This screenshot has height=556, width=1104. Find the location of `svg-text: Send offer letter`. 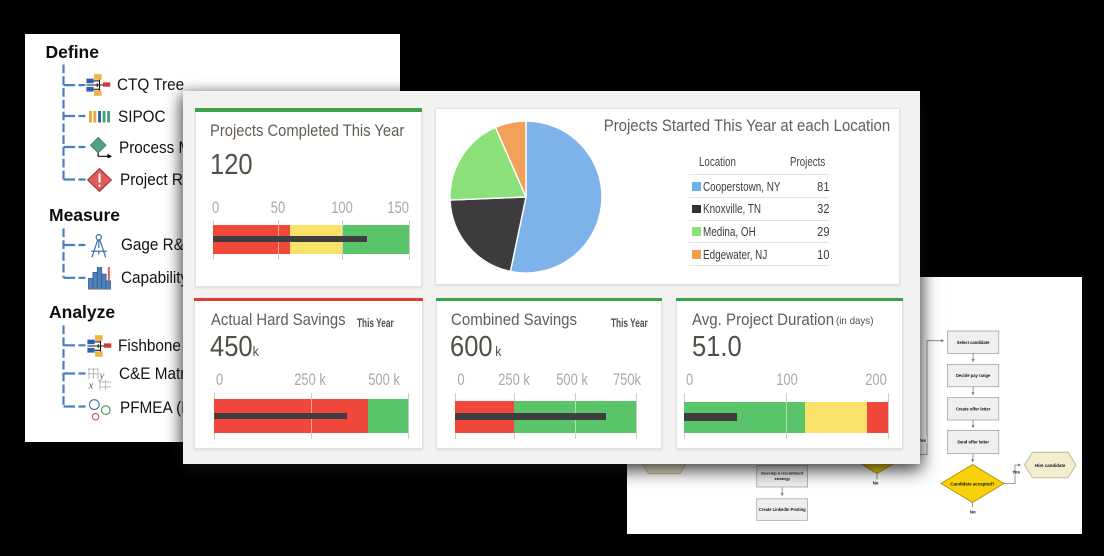

svg-text: Send offer letter is located at coordinates (973, 442).